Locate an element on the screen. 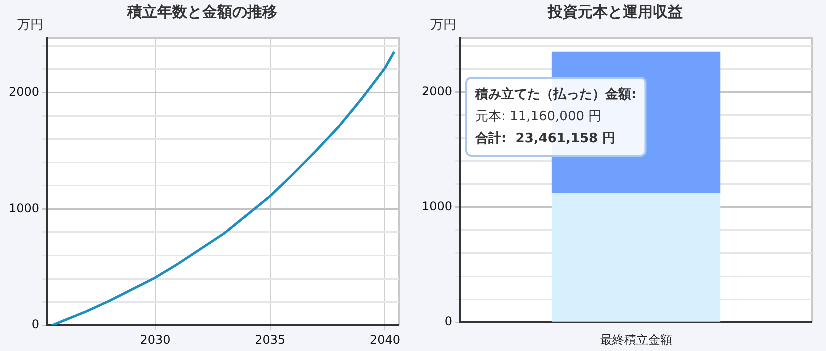  x-tick-label: 最終積立金額 is located at coordinates (636, 339).